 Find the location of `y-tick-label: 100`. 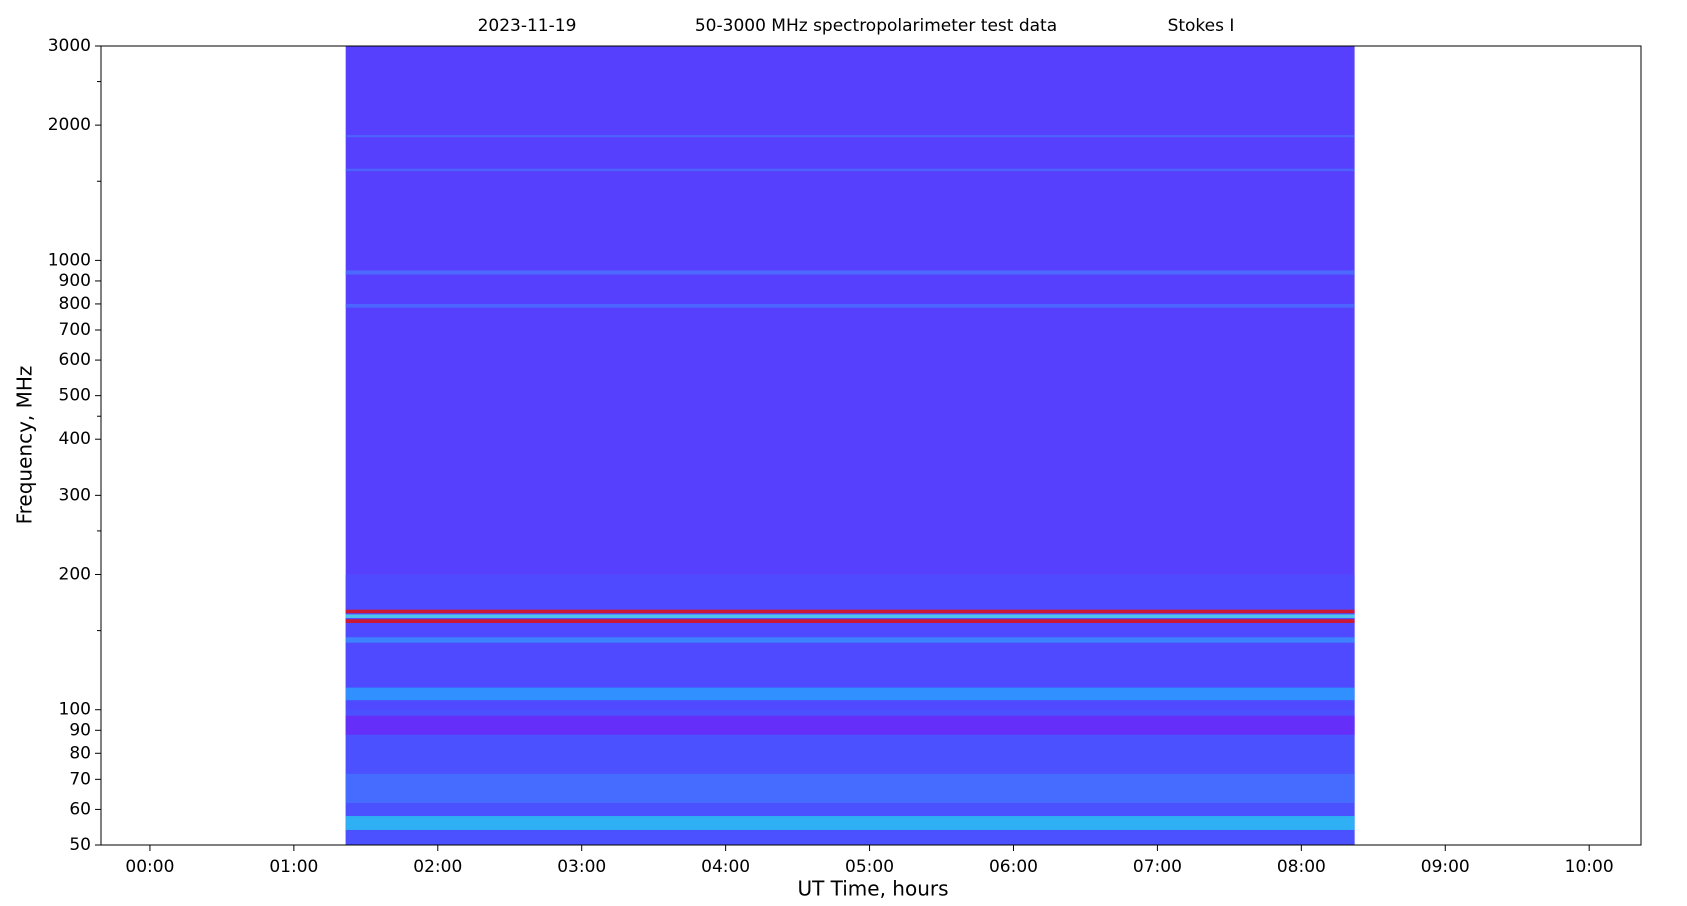

y-tick-label: 100 is located at coordinates (75, 710).